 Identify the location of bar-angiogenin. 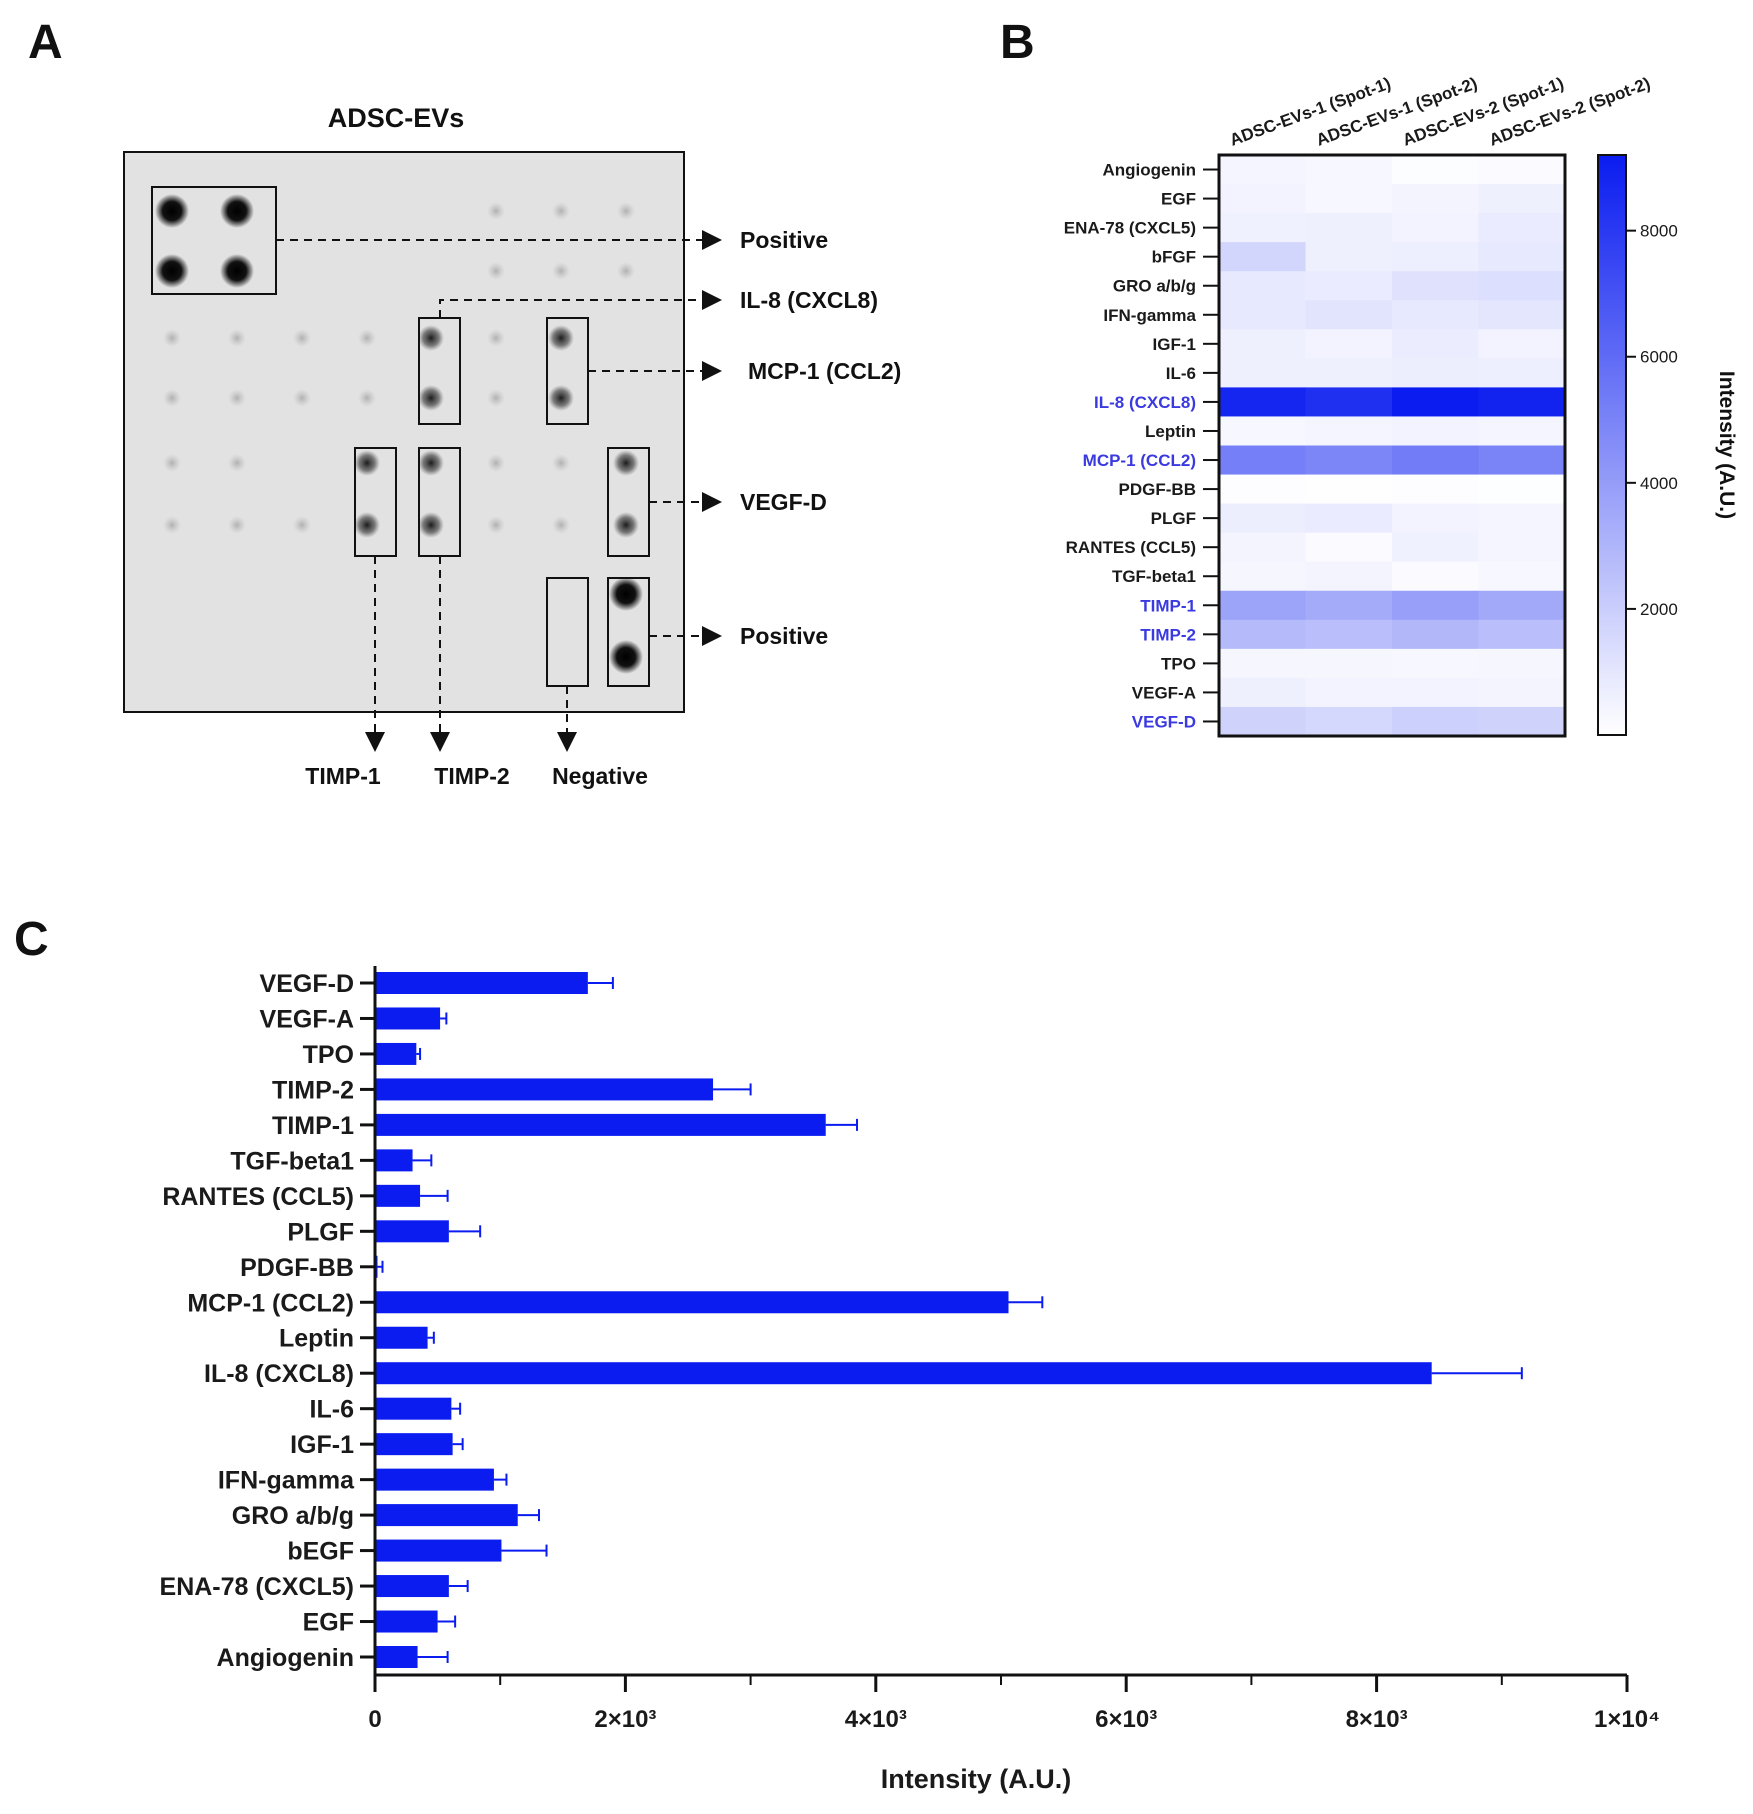
(396, 1657).